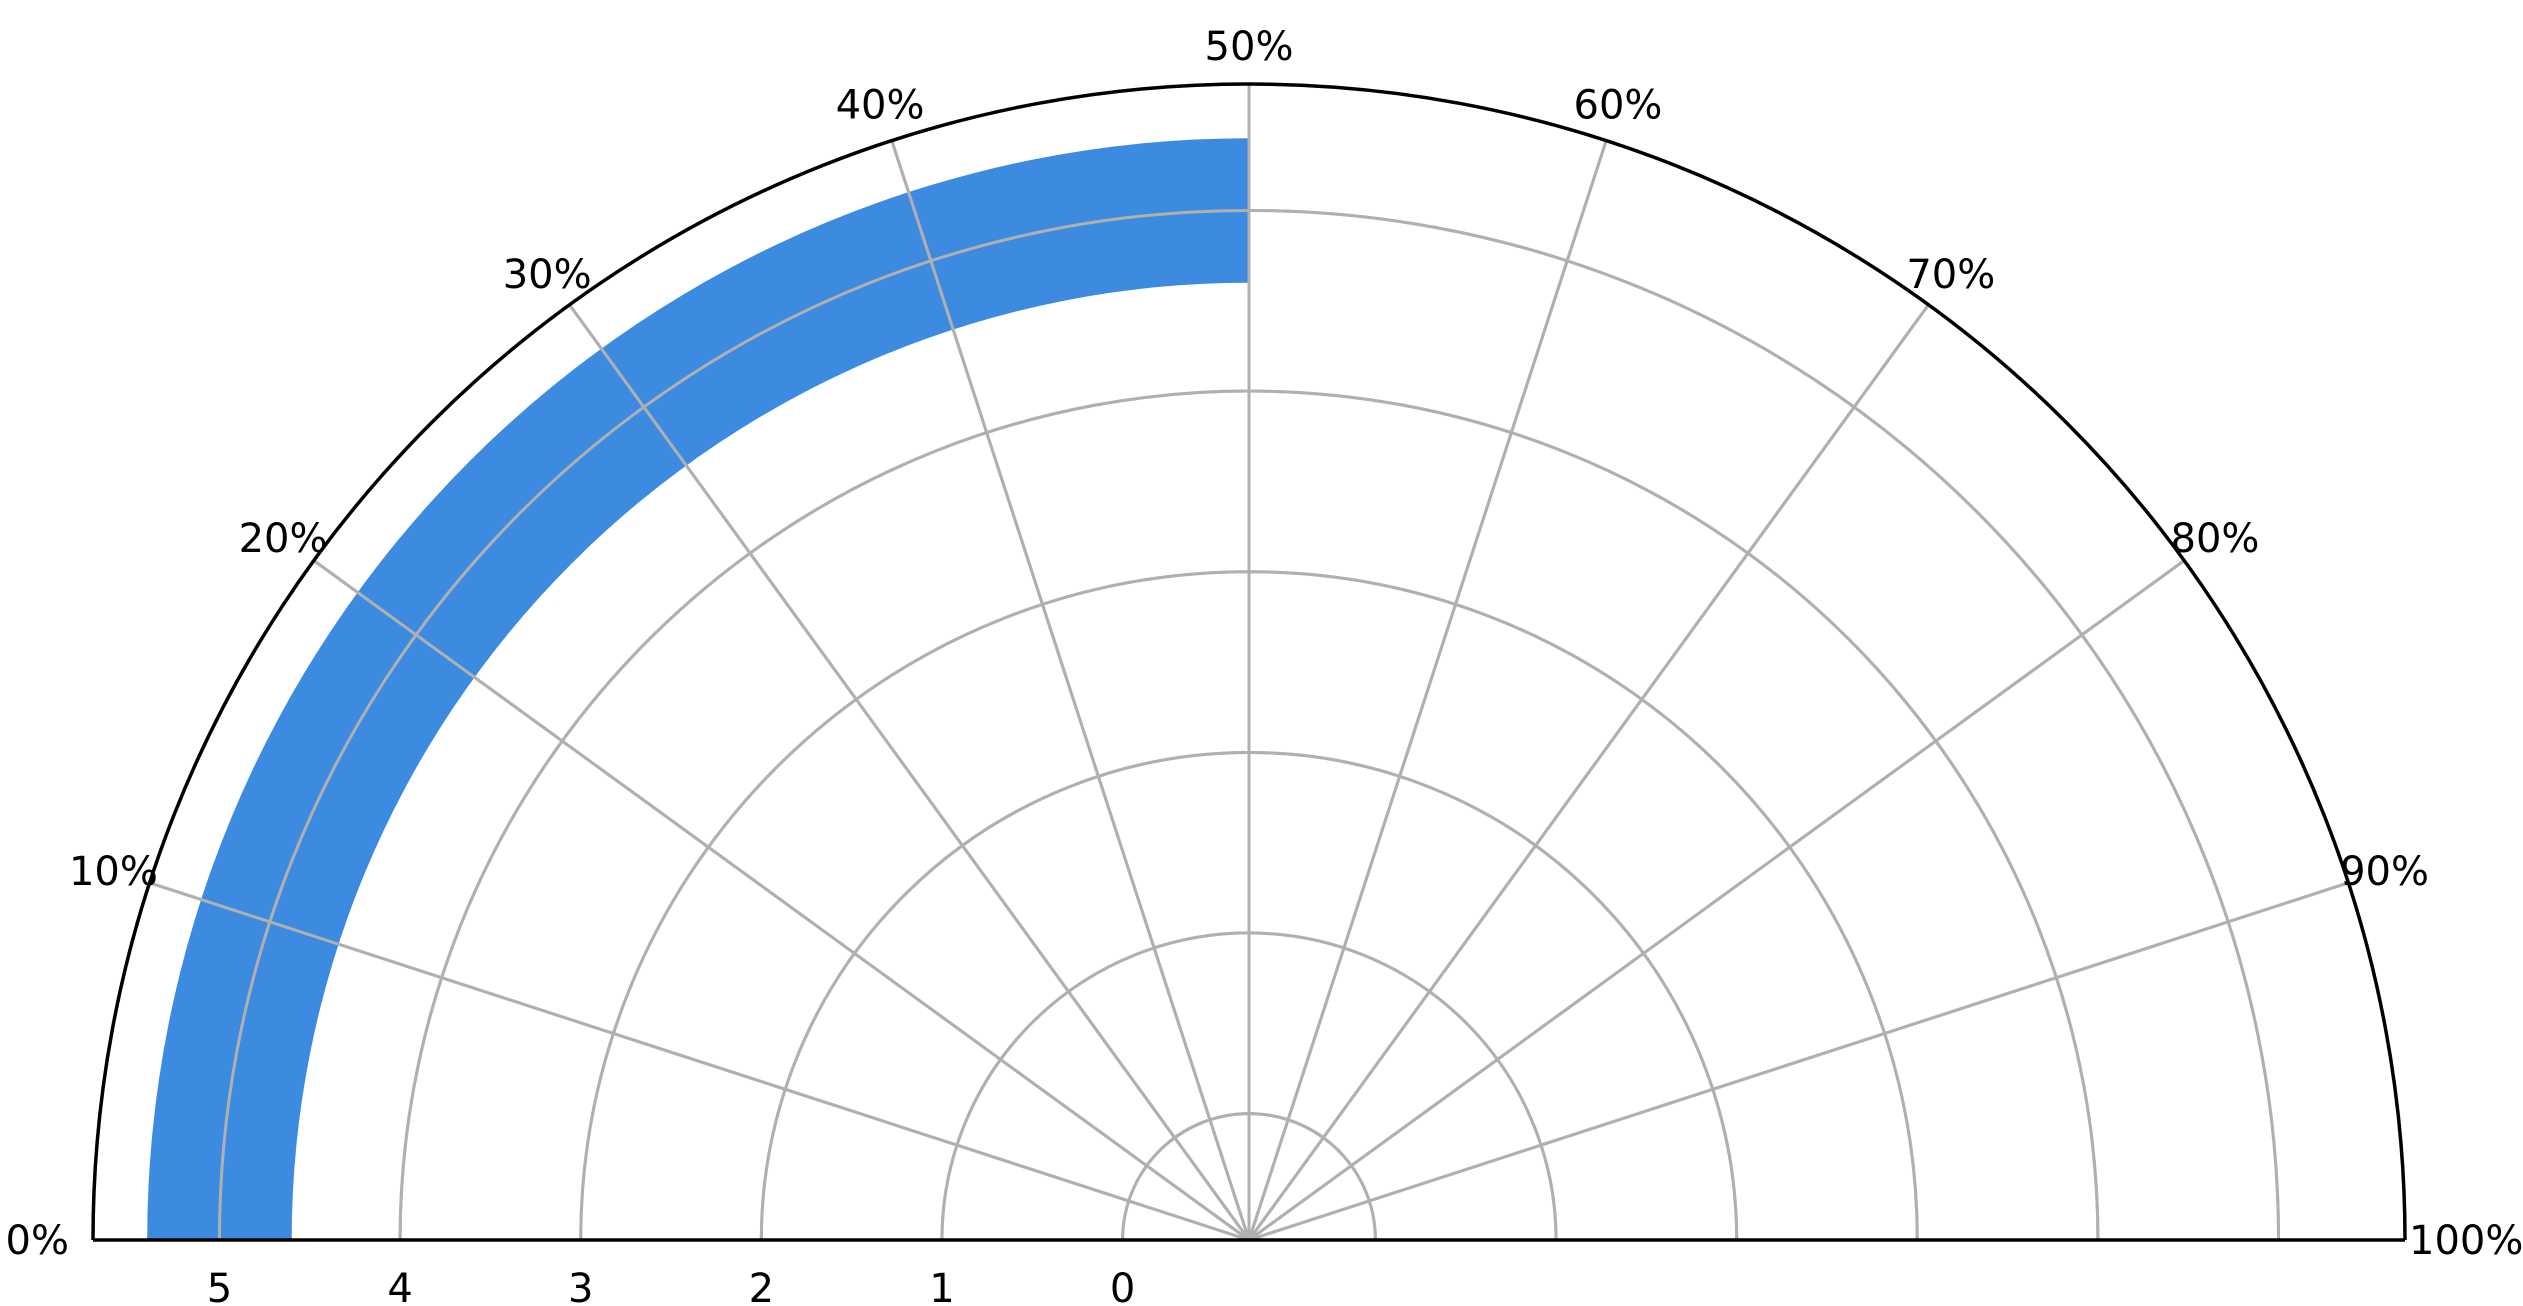 The image size is (2523, 1306). Describe the element at coordinates (1618, 105) in the screenshot. I see `angle-tick-label-60: 60%` at that location.